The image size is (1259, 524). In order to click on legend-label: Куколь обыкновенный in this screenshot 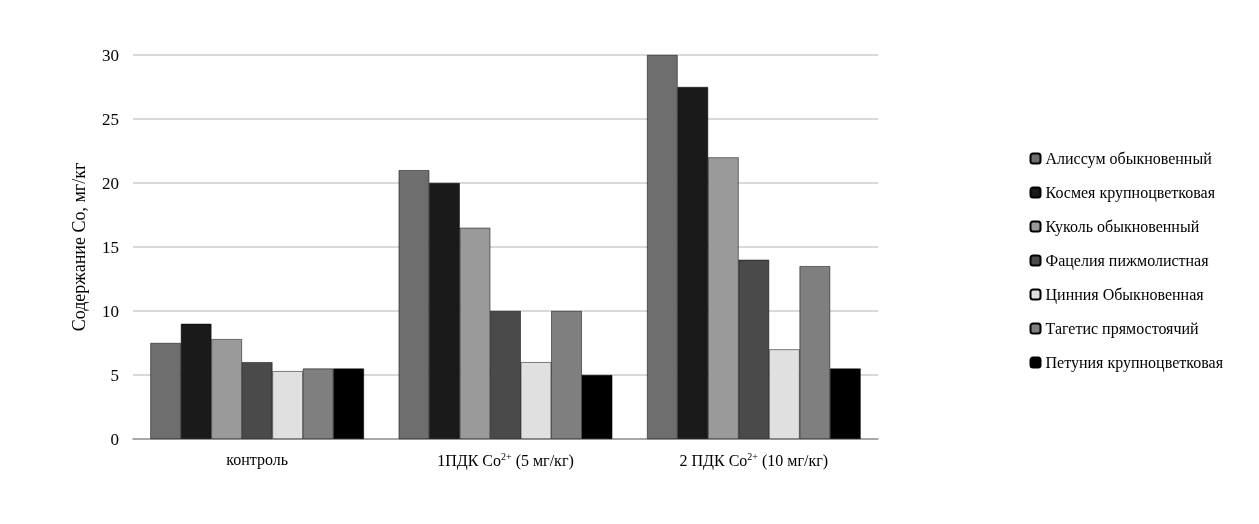, I will do `click(1122, 227)`.